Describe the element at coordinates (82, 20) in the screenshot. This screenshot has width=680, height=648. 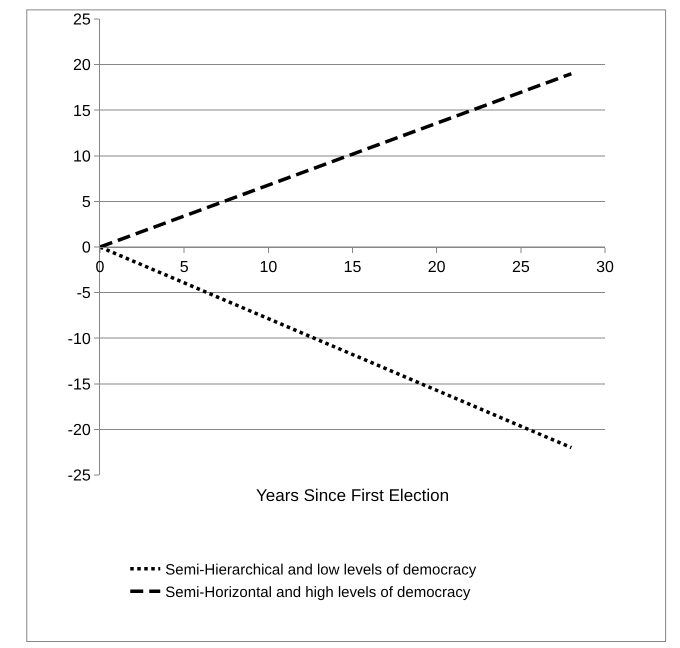
I see `y-tick-label: 25` at that location.